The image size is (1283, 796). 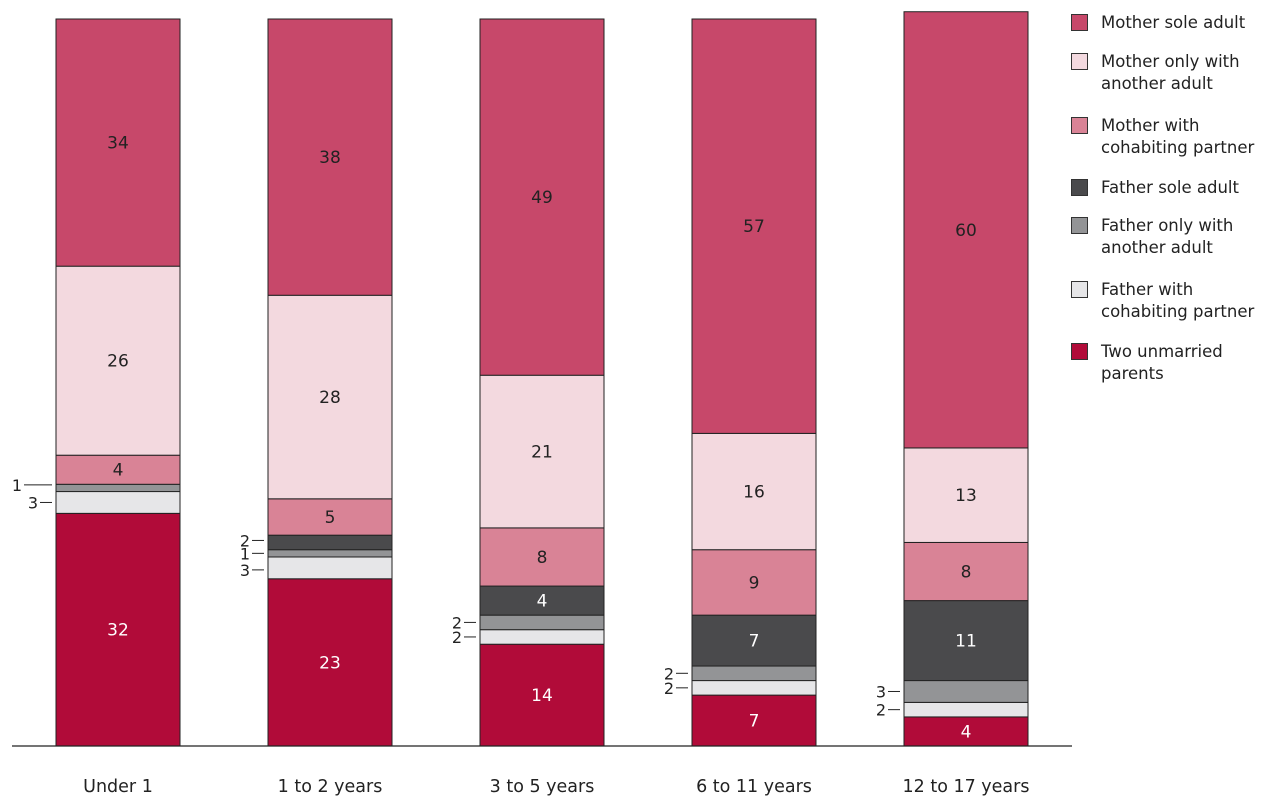 I want to click on legend-item-father-only-with-another-adult: Father only with another adult, so click(x=1176, y=237).